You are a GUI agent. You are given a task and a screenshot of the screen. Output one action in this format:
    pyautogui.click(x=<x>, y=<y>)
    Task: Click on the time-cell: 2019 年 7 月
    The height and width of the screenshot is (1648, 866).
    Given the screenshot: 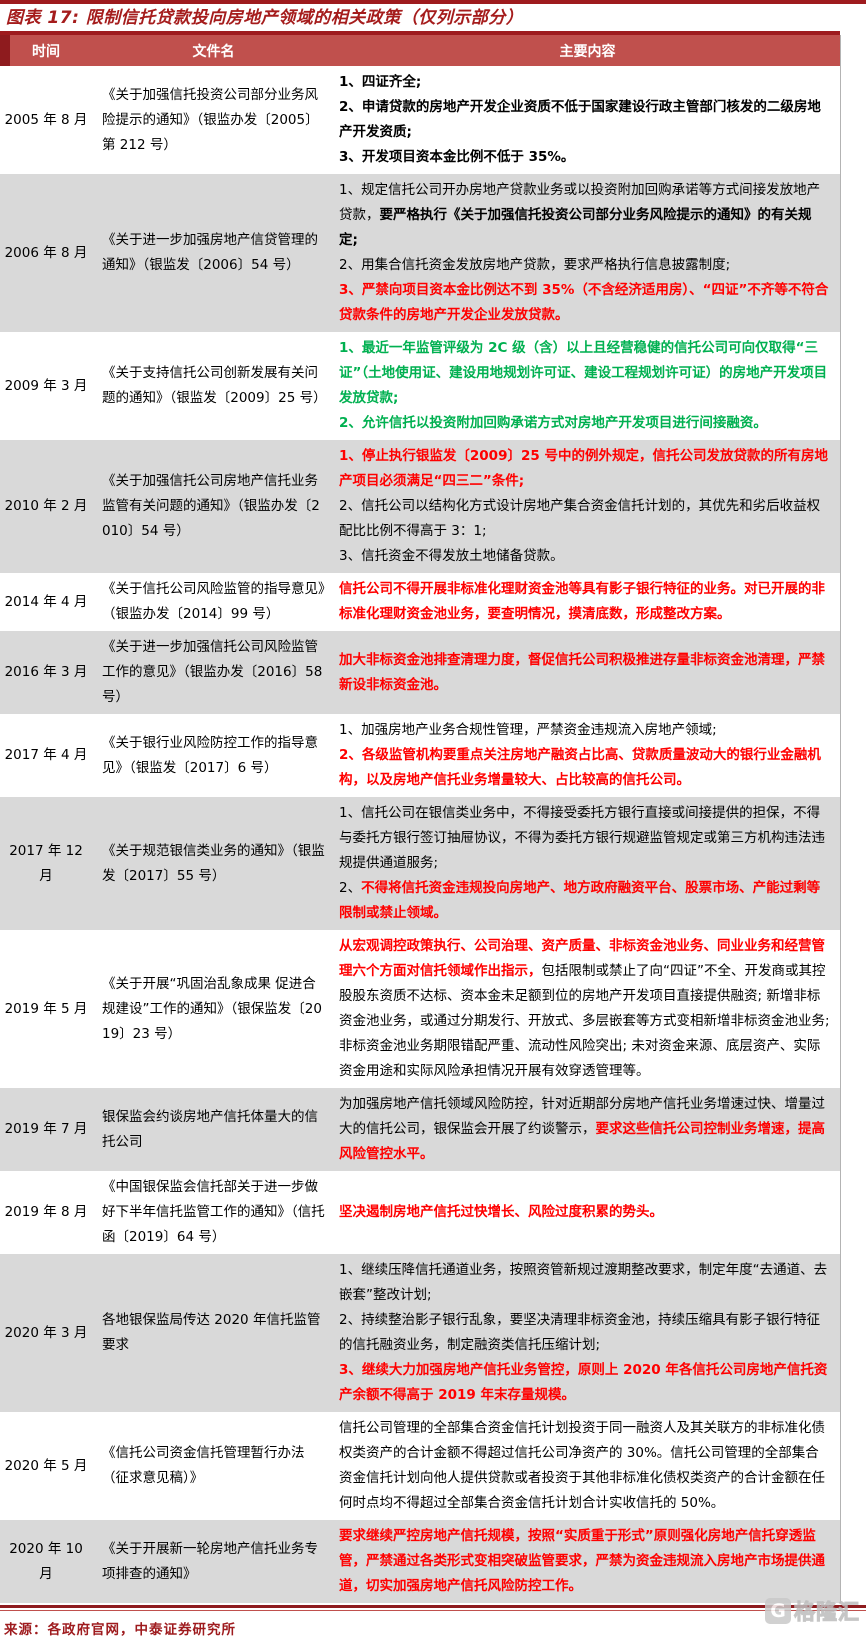 What is the action you would take?
    pyautogui.click(x=46, y=1129)
    